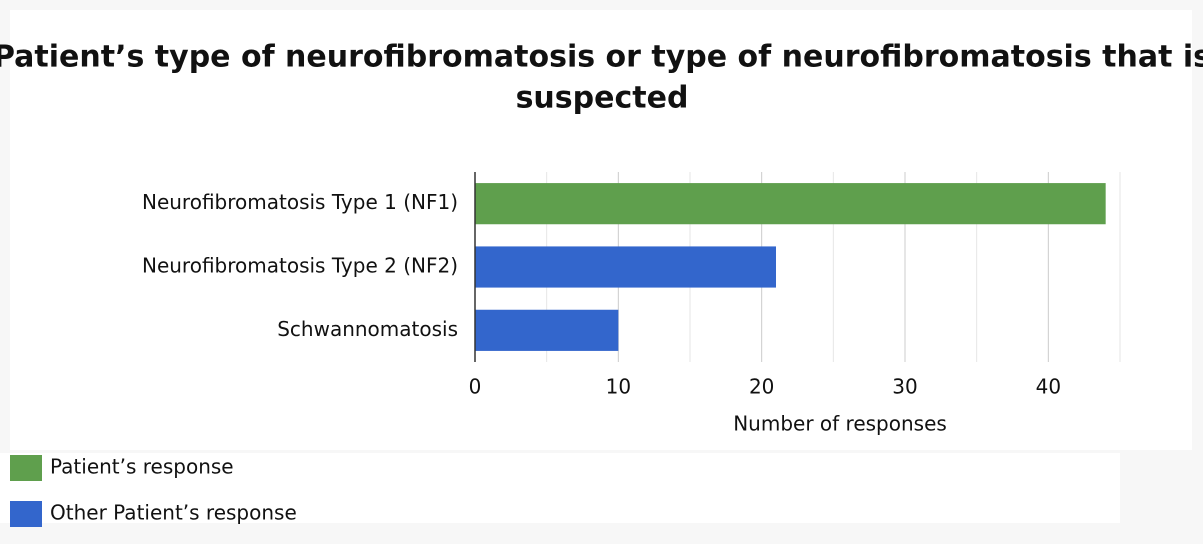 The width and height of the screenshot is (1203, 544). I want to click on legend-label: Patient’s response, so click(142, 467).